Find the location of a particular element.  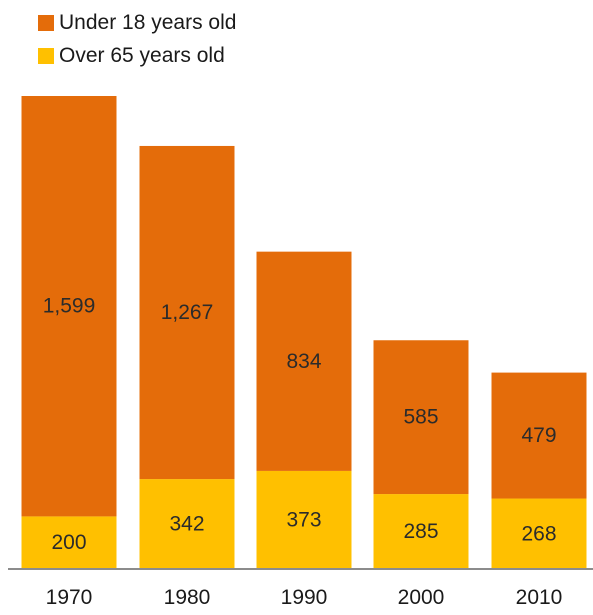

value-label-under-18-1980: 1,267 is located at coordinates (187, 312).